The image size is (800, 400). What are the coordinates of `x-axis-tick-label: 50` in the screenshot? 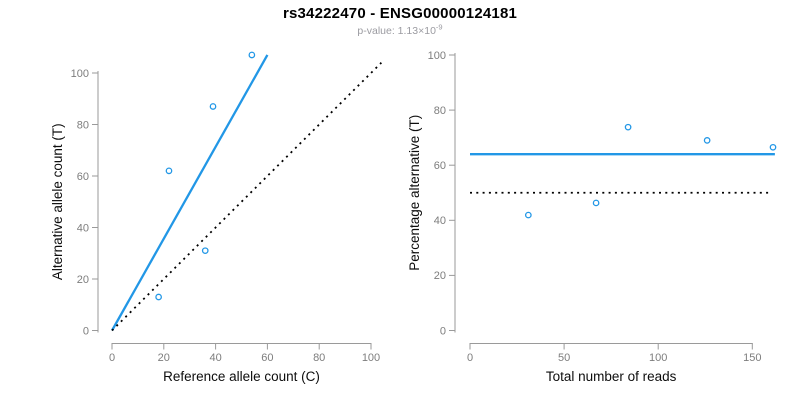 It's located at (564, 358).